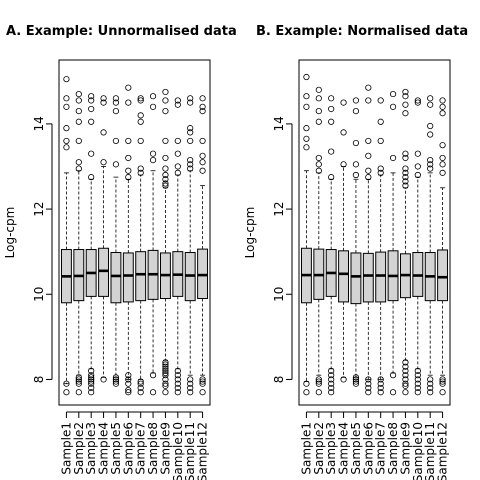 This screenshot has width=480, height=480. I want to click on x-tick-label-sample6: Sample6, so click(128, 448).